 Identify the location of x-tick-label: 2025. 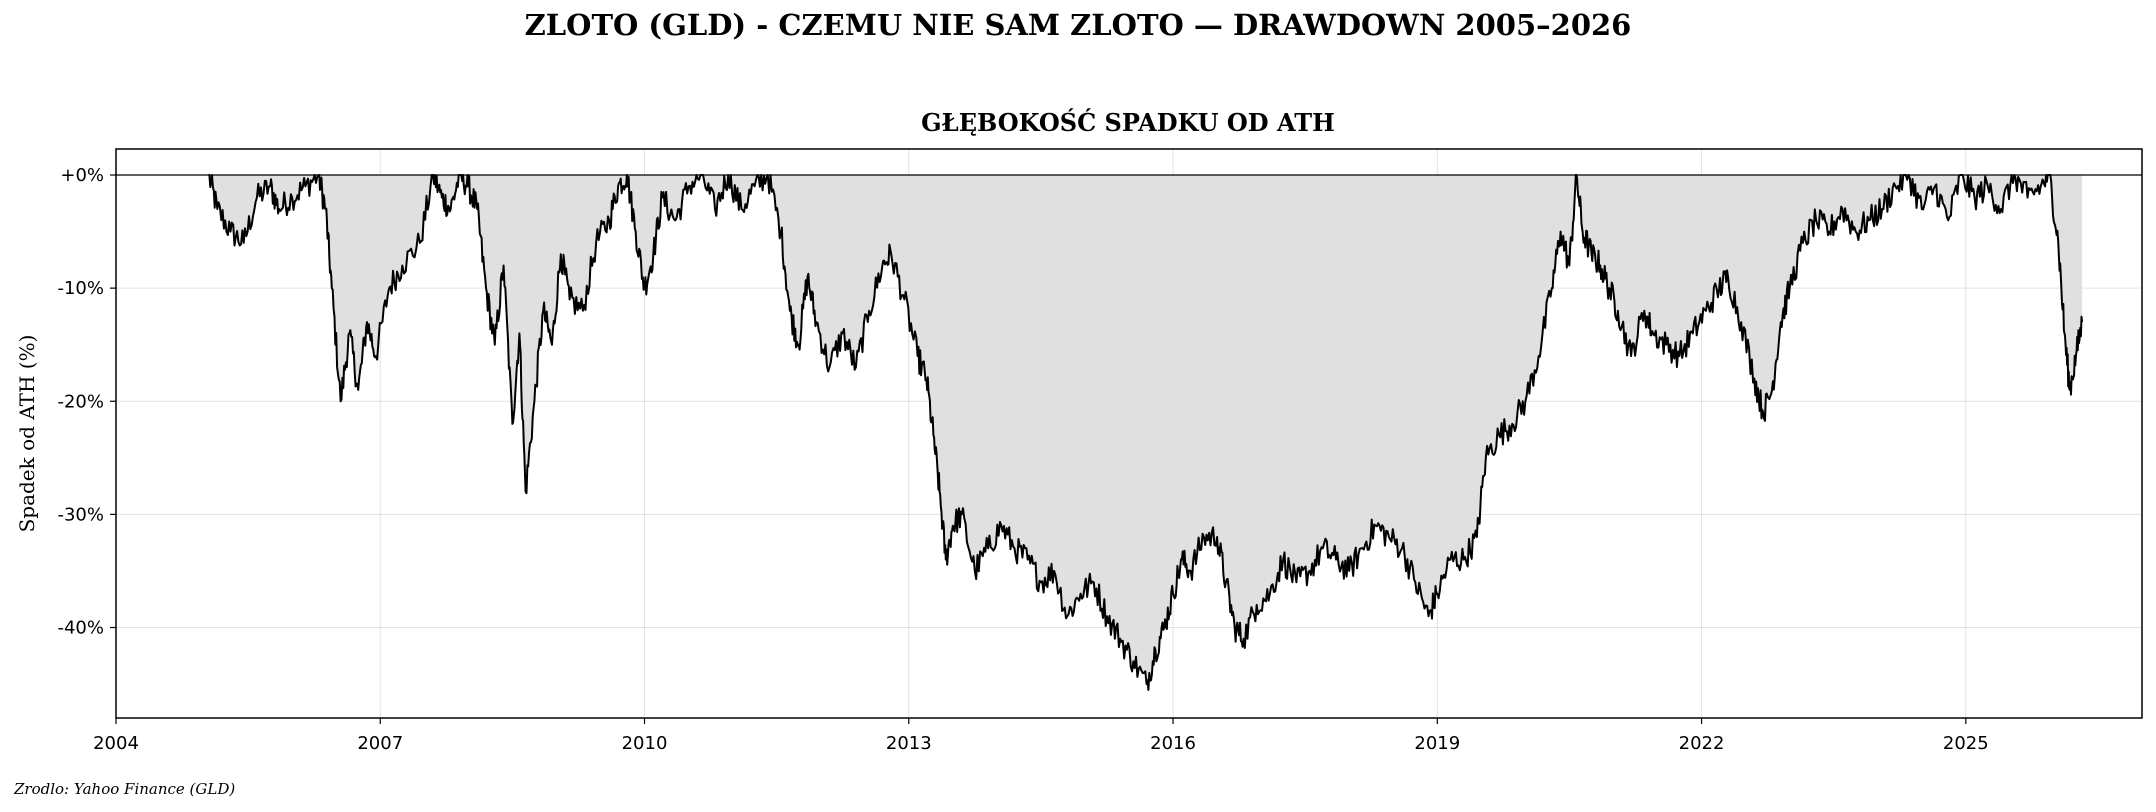
(1966, 743).